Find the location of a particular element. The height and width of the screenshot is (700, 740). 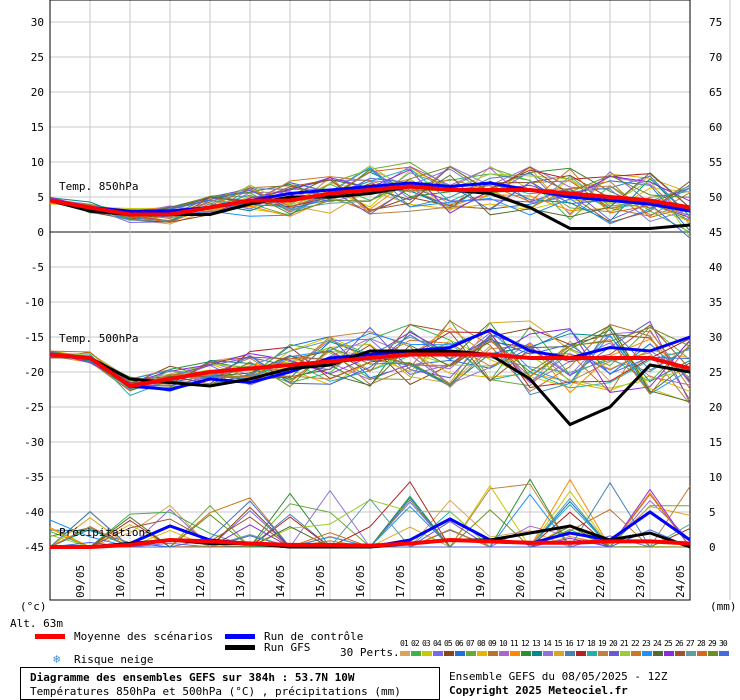

left-unit-label: (°c) is located at coordinates (33, 606).